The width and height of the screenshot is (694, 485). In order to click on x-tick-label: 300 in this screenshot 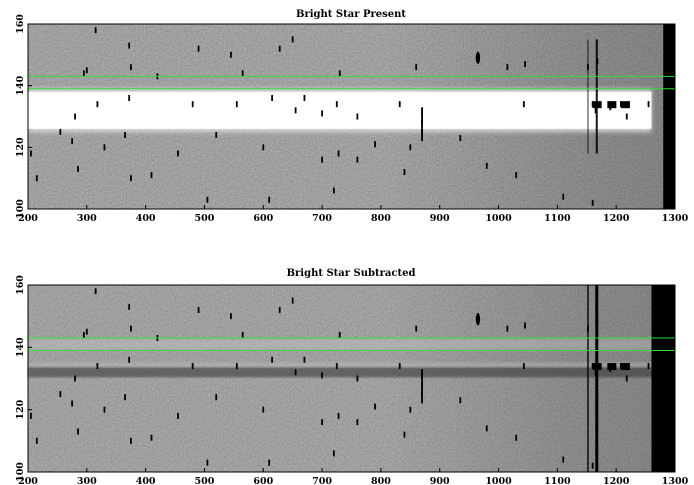, I will do `click(87, 480)`.